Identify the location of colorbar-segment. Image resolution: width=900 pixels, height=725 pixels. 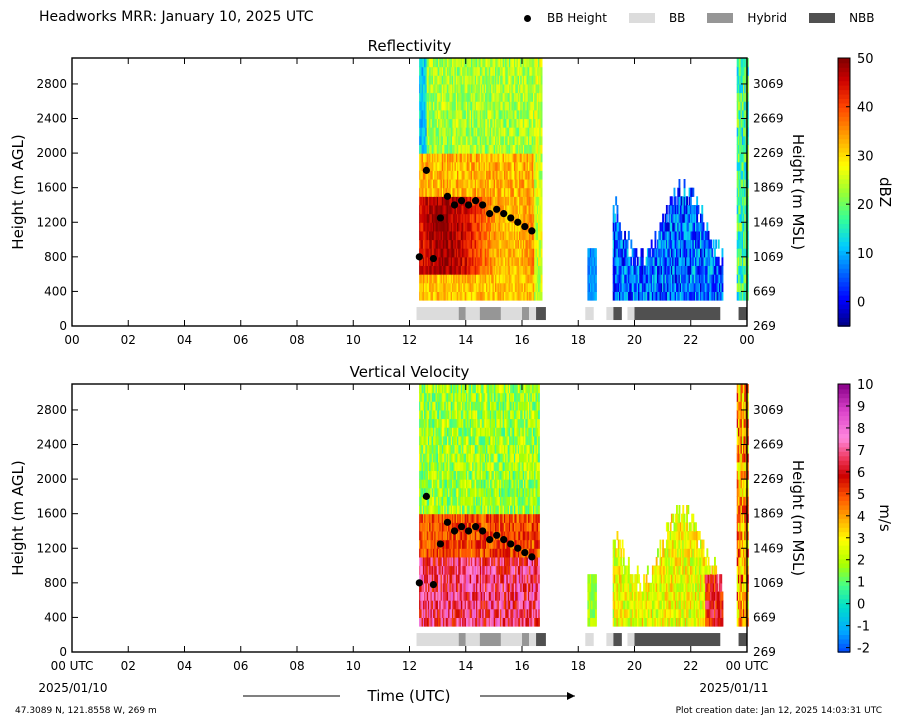
(844, 306).